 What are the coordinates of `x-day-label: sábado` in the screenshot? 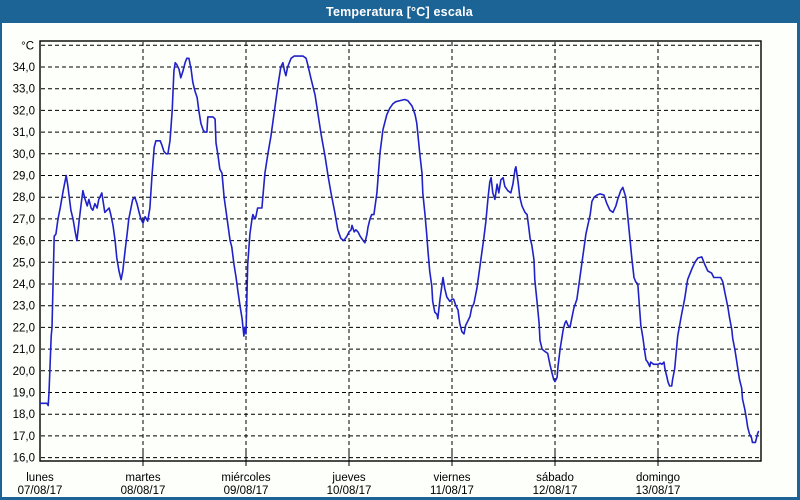 It's located at (555, 478).